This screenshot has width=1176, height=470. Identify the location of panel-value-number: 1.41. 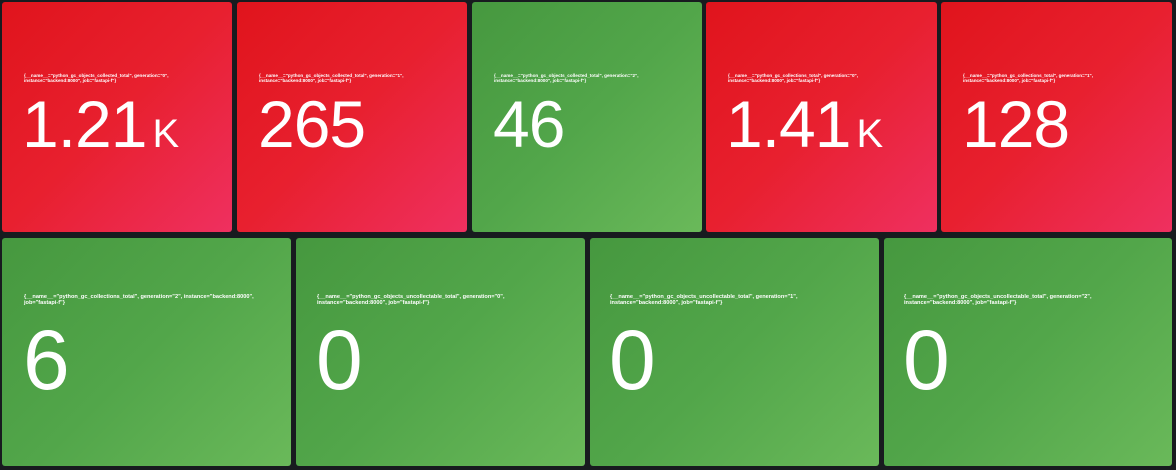
(788, 124).